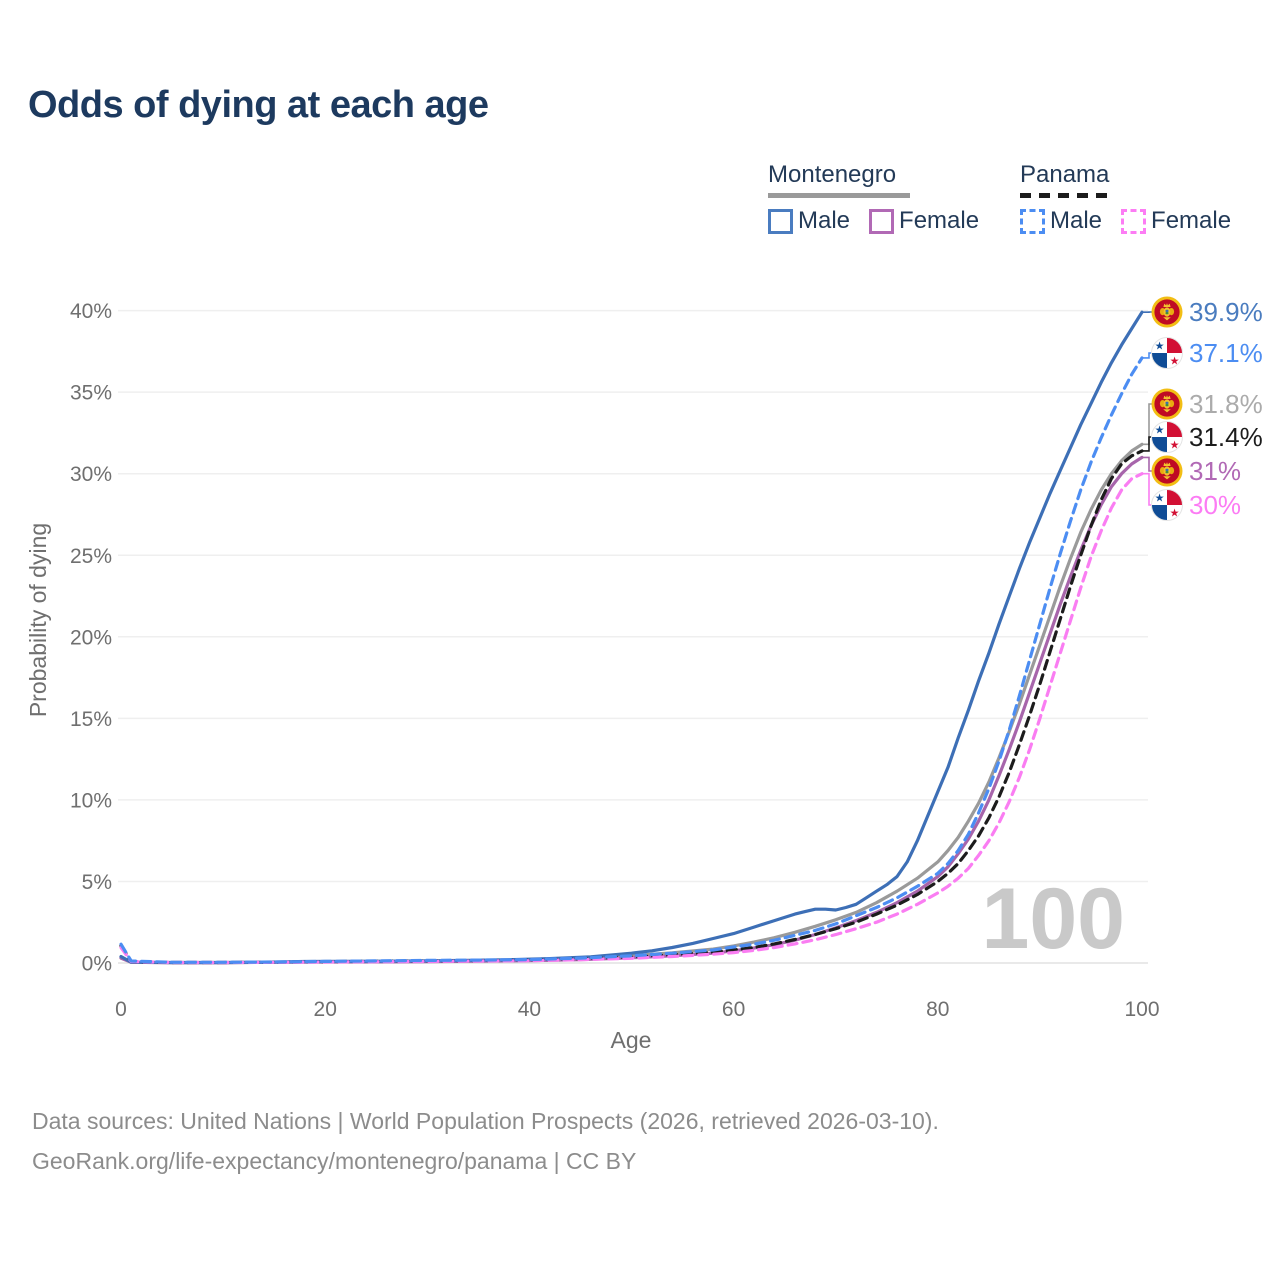 This screenshot has width=1280, height=1280. I want to click on end-value-label: 30%, so click(1215, 505).